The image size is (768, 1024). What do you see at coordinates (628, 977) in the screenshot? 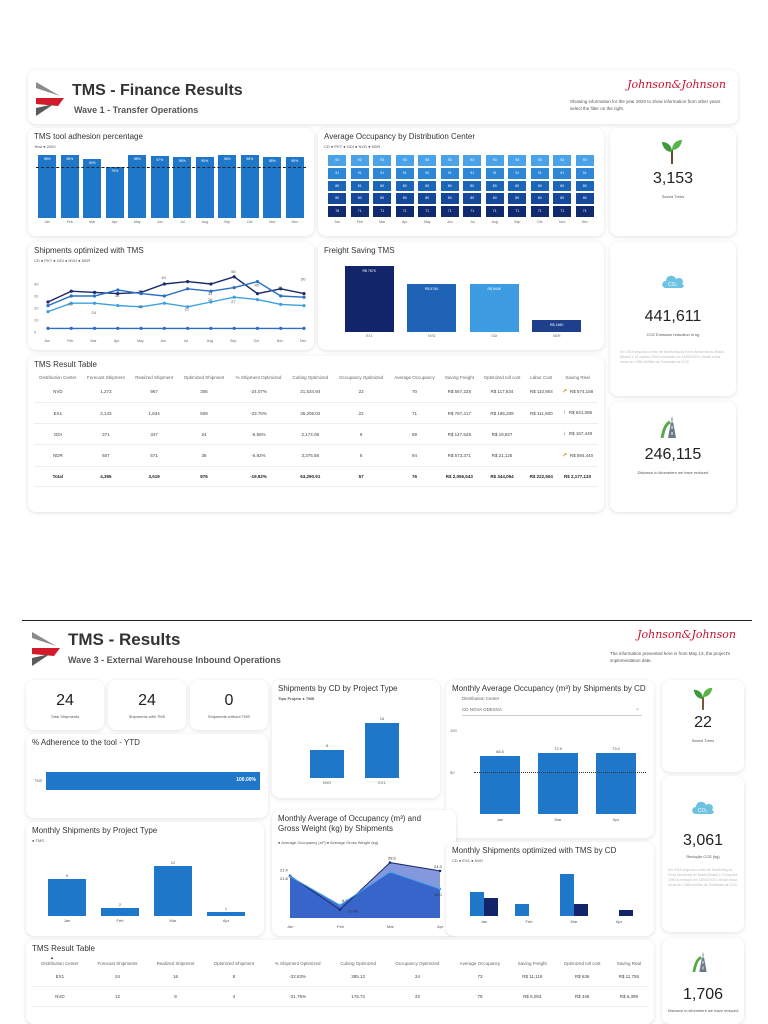
I see `table-cell: R$ 11,755` at bounding box center [628, 977].